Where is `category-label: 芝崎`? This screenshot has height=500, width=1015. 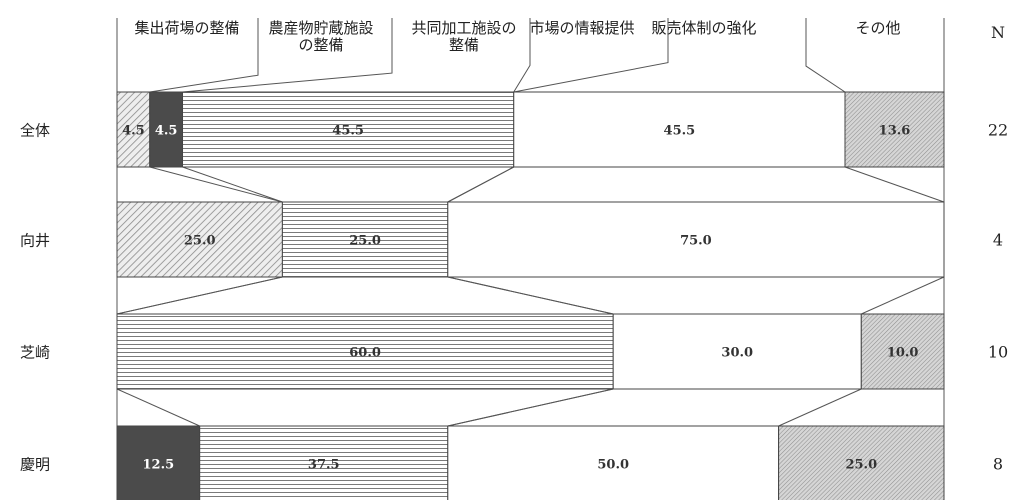 category-label: 芝崎 is located at coordinates (35, 353).